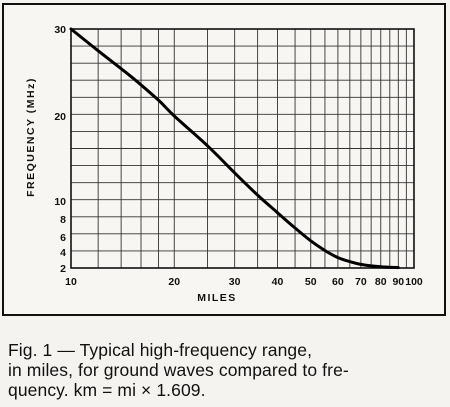  What do you see at coordinates (60, 117) in the screenshot?
I see `y-tick-label: 20` at bounding box center [60, 117].